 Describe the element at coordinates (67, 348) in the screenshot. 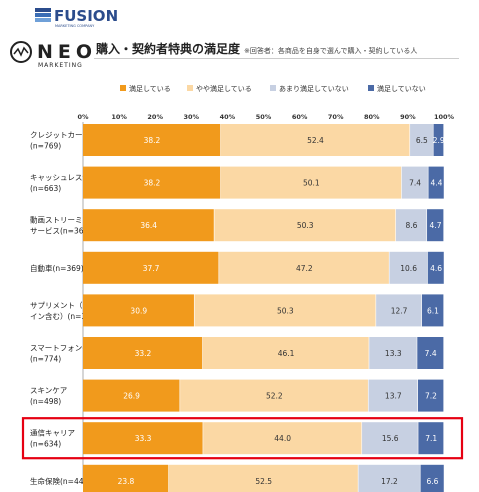

I see `category-label: スマートフォンの機種` at that location.